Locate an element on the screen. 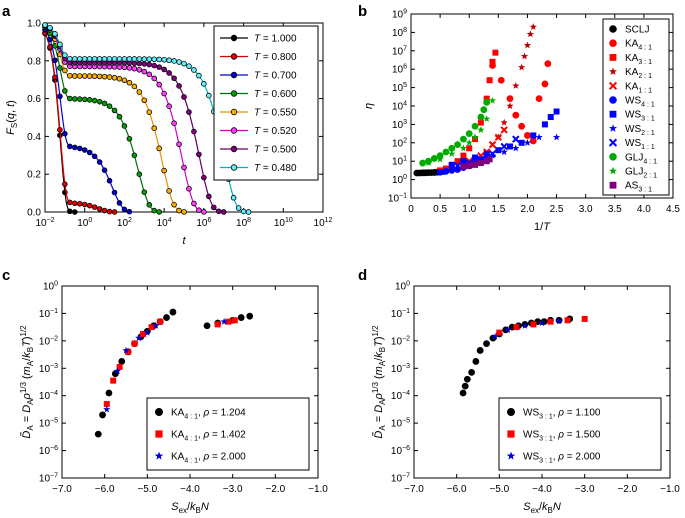 This screenshot has width=685, height=518. x-axis-label-d: Sex/kBN is located at coordinates (542, 508).